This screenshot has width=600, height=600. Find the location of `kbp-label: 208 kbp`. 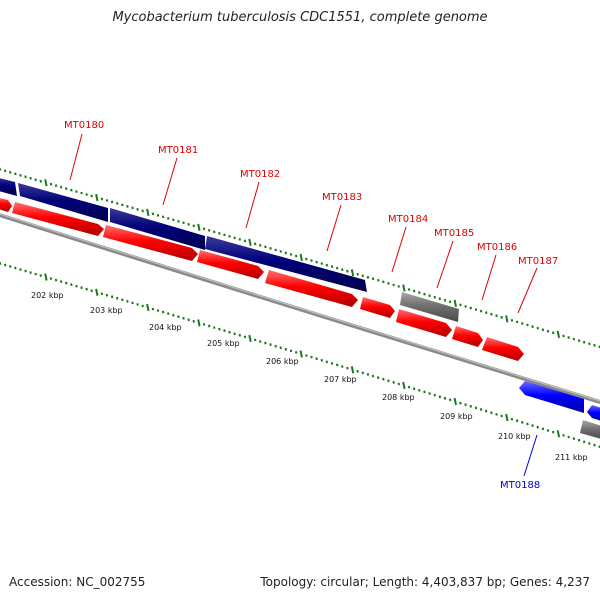

kbp-label: 208 kbp is located at coordinates (398, 397).